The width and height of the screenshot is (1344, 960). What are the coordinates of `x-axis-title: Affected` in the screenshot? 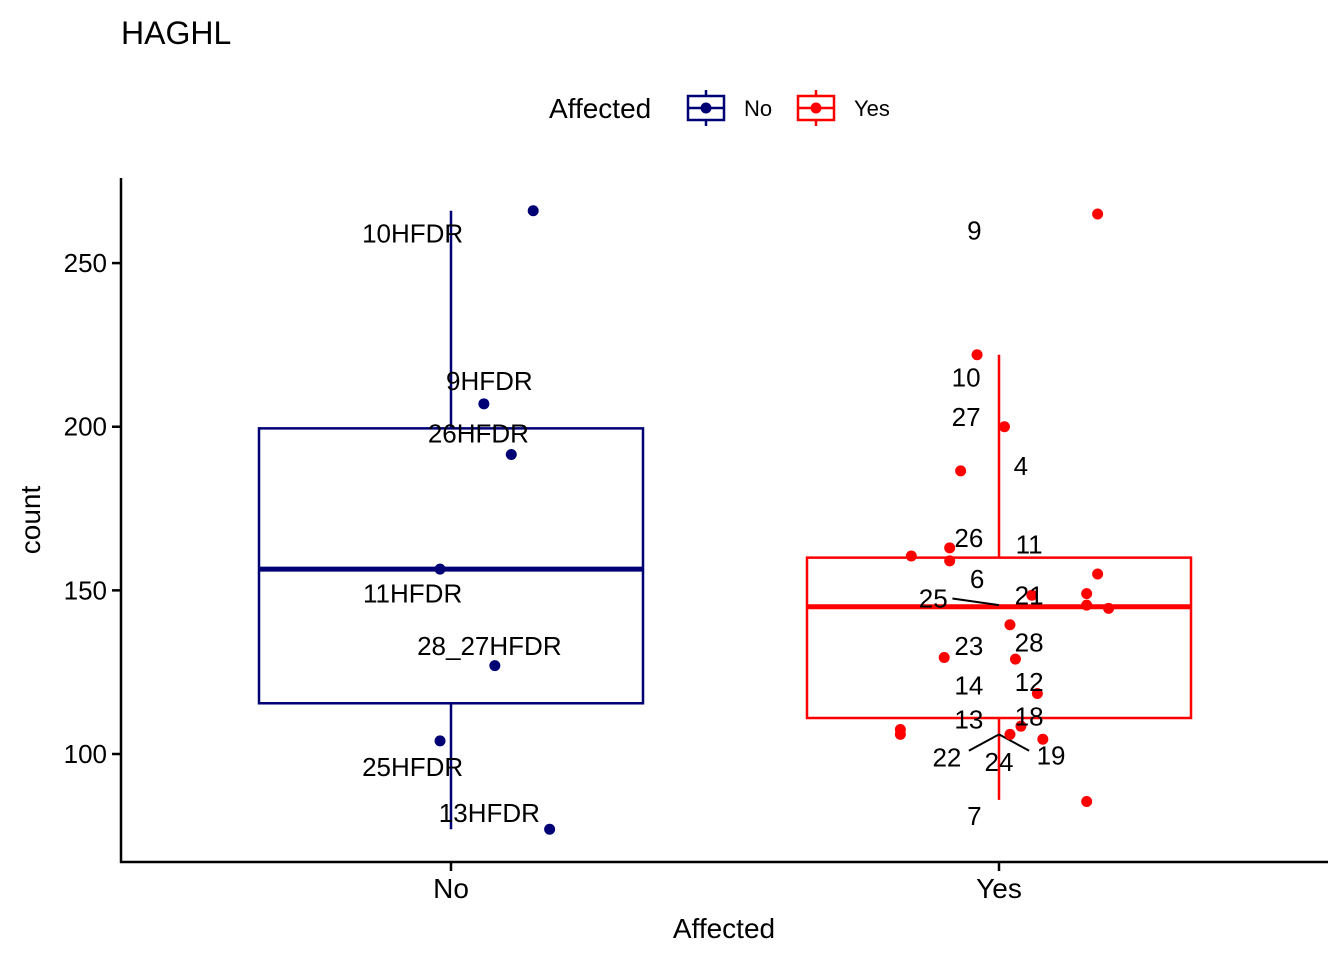 It's located at (724, 928).